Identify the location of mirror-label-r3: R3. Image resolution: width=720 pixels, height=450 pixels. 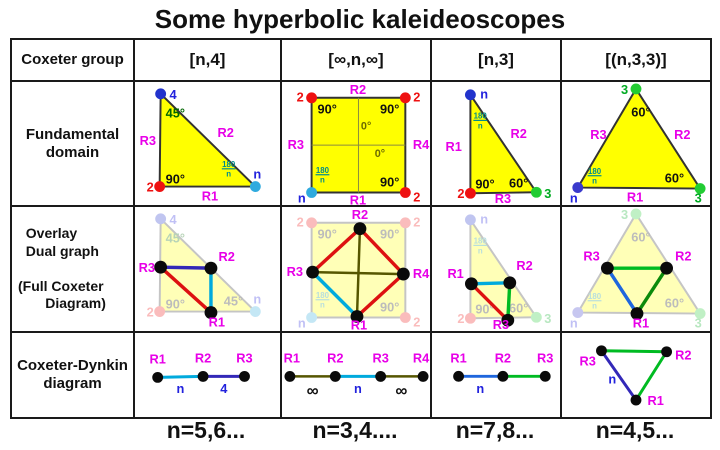
(503, 198).